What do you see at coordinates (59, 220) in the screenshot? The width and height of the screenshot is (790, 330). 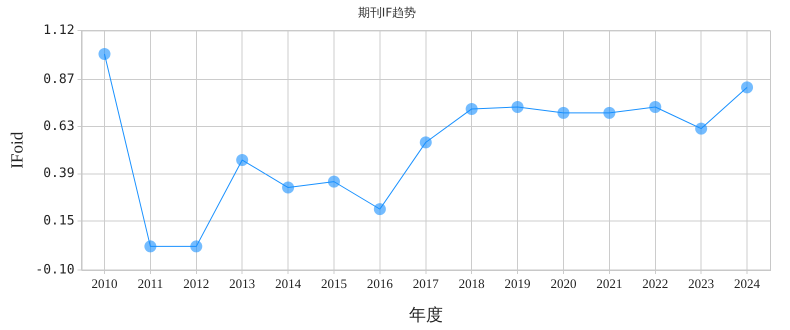 I see `y-tick-label: 0.15` at bounding box center [59, 220].